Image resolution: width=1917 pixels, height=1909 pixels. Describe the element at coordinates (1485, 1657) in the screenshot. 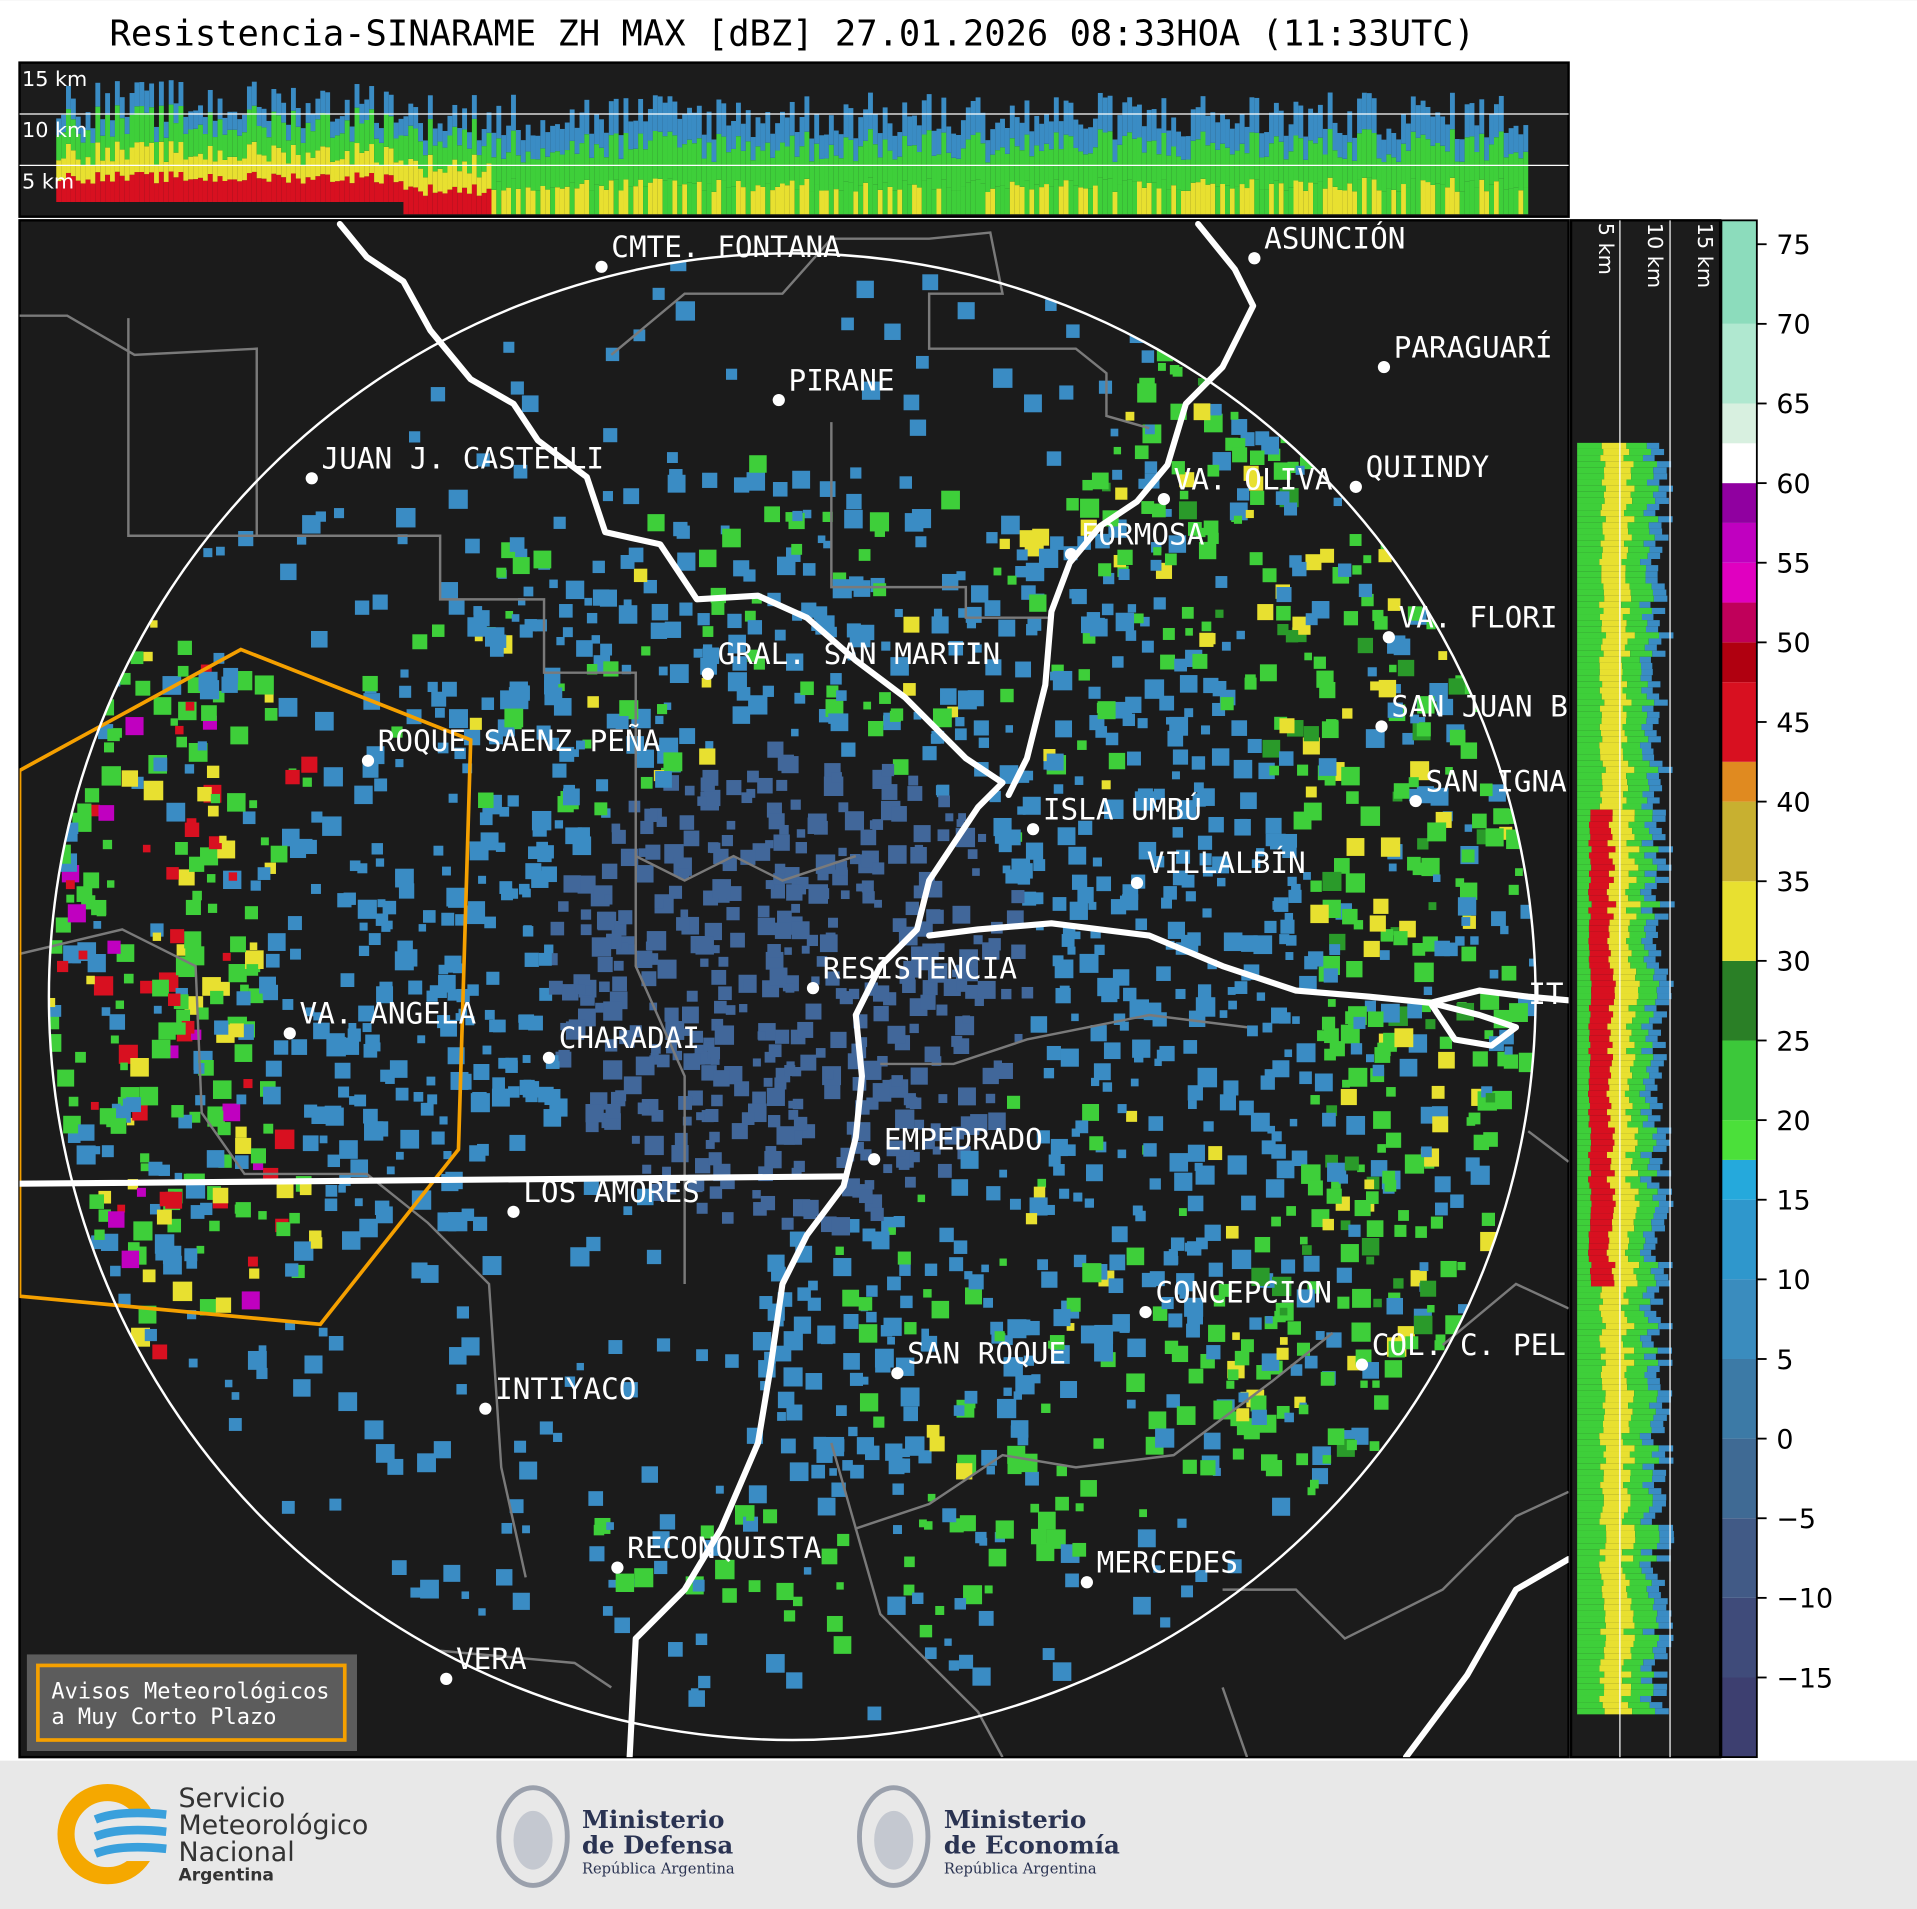

I see `rivers-part` at that location.